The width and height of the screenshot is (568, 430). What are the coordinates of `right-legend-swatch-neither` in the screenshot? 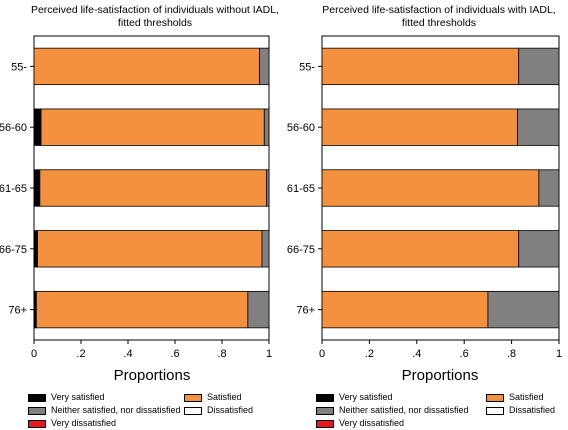 It's located at (325, 410).